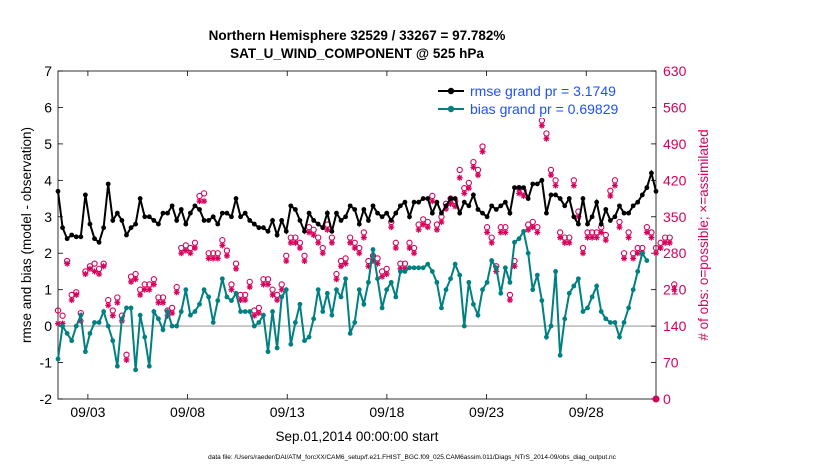 Image resolution: width=830 pixels, height=475 pixels. What do you see at coordinates (675, 180) in the screenshot?
I see `y-right-tick-label: 420` at bounding box center [675, 180].